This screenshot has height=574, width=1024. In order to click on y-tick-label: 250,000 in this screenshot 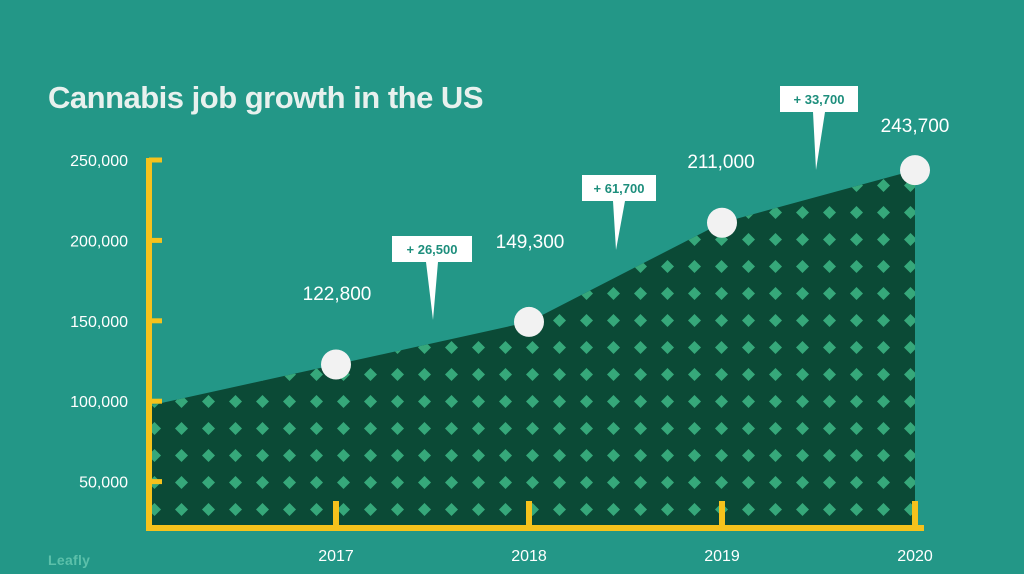, I will do `click(99, 161)`.